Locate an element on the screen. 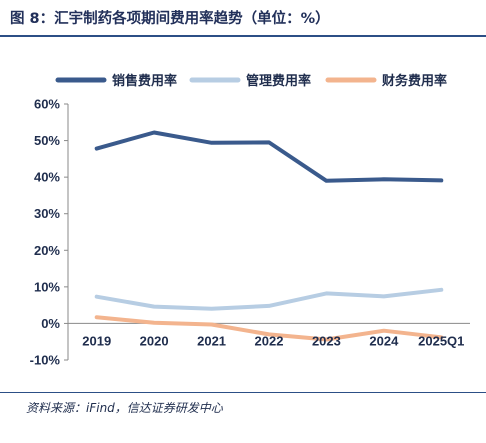 The width and height of the screenshot is (486, 443). y-tick-label: 60% is located at coordinates (47, 104).